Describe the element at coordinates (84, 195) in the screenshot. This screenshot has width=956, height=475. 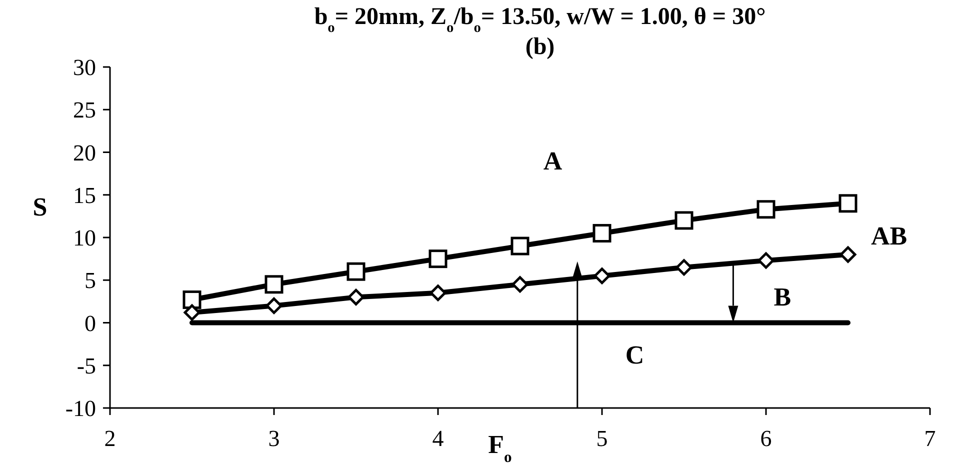
I see `y-tick-label: 15` at that location.